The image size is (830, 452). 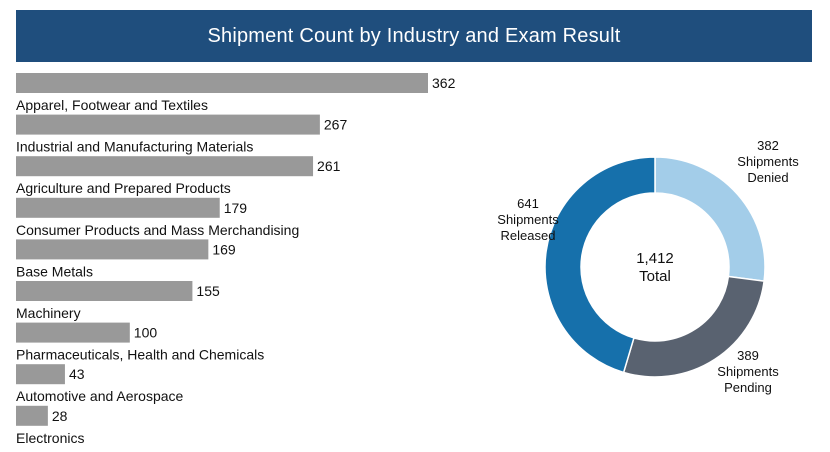 What do you see at coordinates (768, 161) in the screenshot?
I see `donut-slice-label-0: 382 Shipments Denied` at bounding box center [768, 161].